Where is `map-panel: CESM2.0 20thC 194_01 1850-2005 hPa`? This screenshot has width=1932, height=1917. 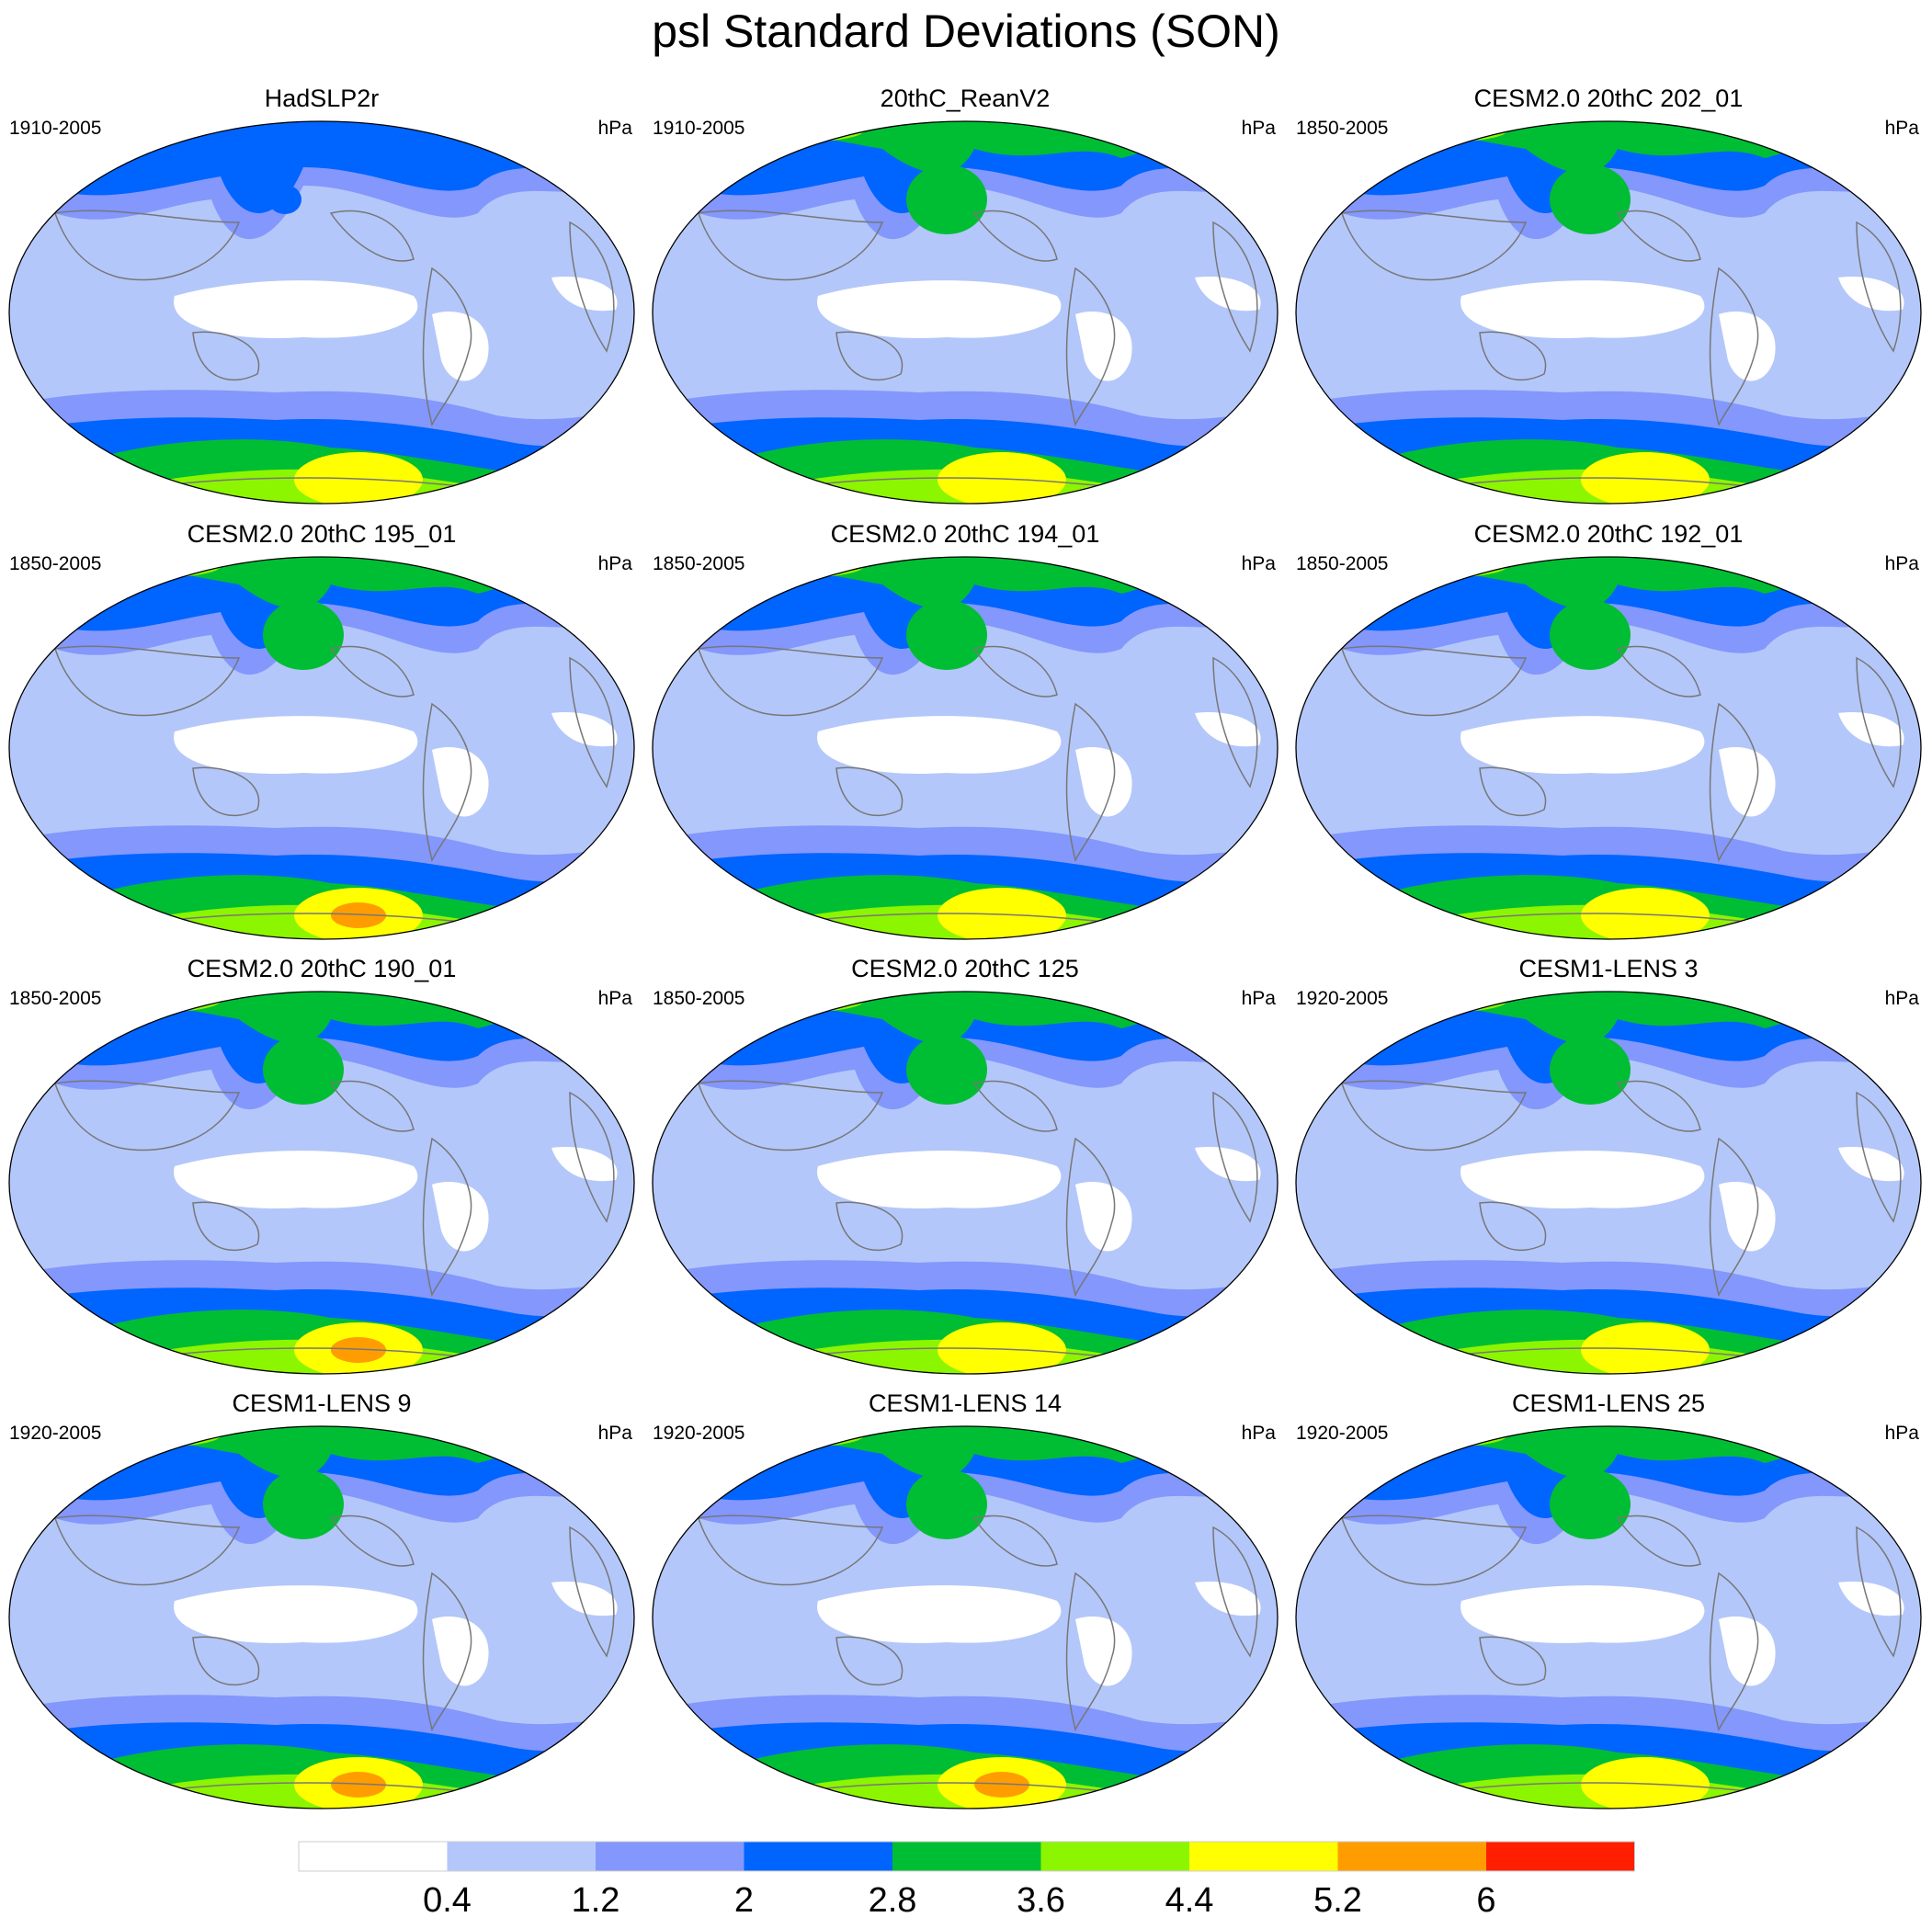 map-panel: CESM2.0 20thC 194_01 1850-2005 hPa is located at coordinates (965, 736).